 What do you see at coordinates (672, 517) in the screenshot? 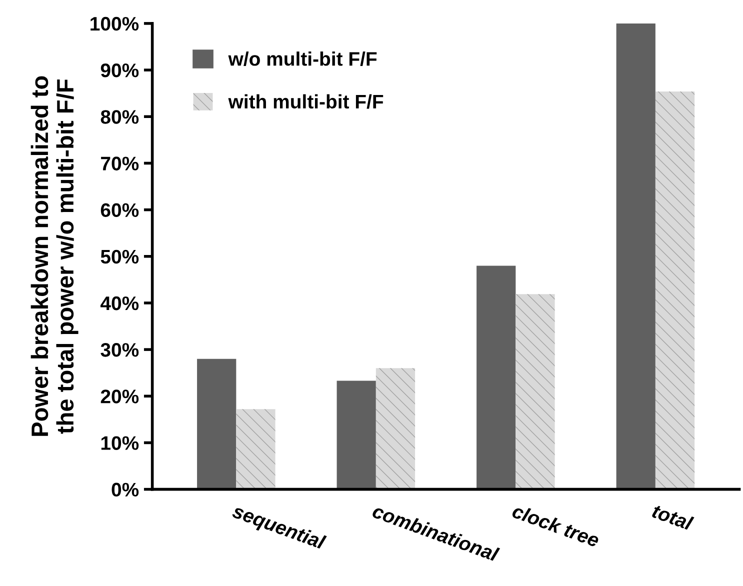
I see `x-tick-label: total` at bounding box center [672, 517].